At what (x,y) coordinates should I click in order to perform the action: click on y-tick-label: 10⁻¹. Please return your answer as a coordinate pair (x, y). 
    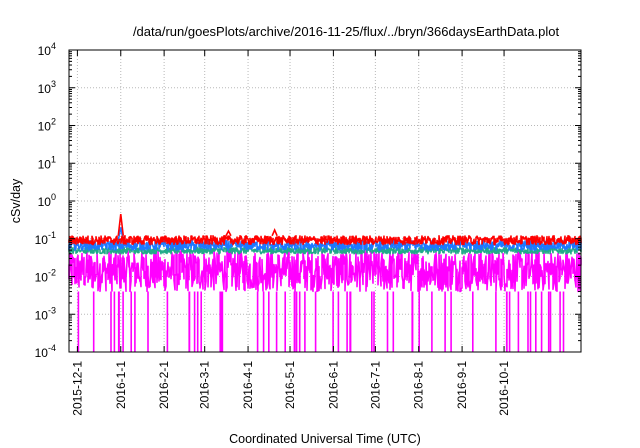
    Looking at the image, I should click on (45, 238).